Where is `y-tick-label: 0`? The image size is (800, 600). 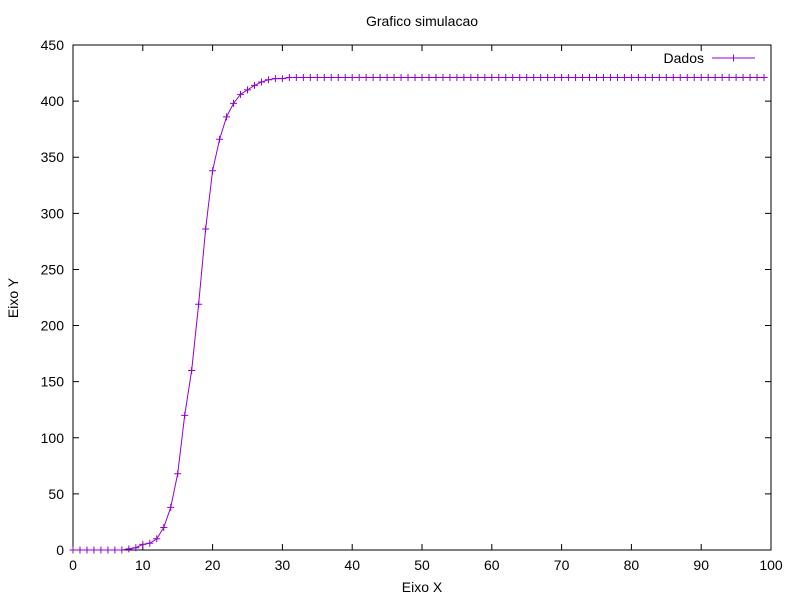
y-tick-label: 0 is located at coordinates (60, 550).